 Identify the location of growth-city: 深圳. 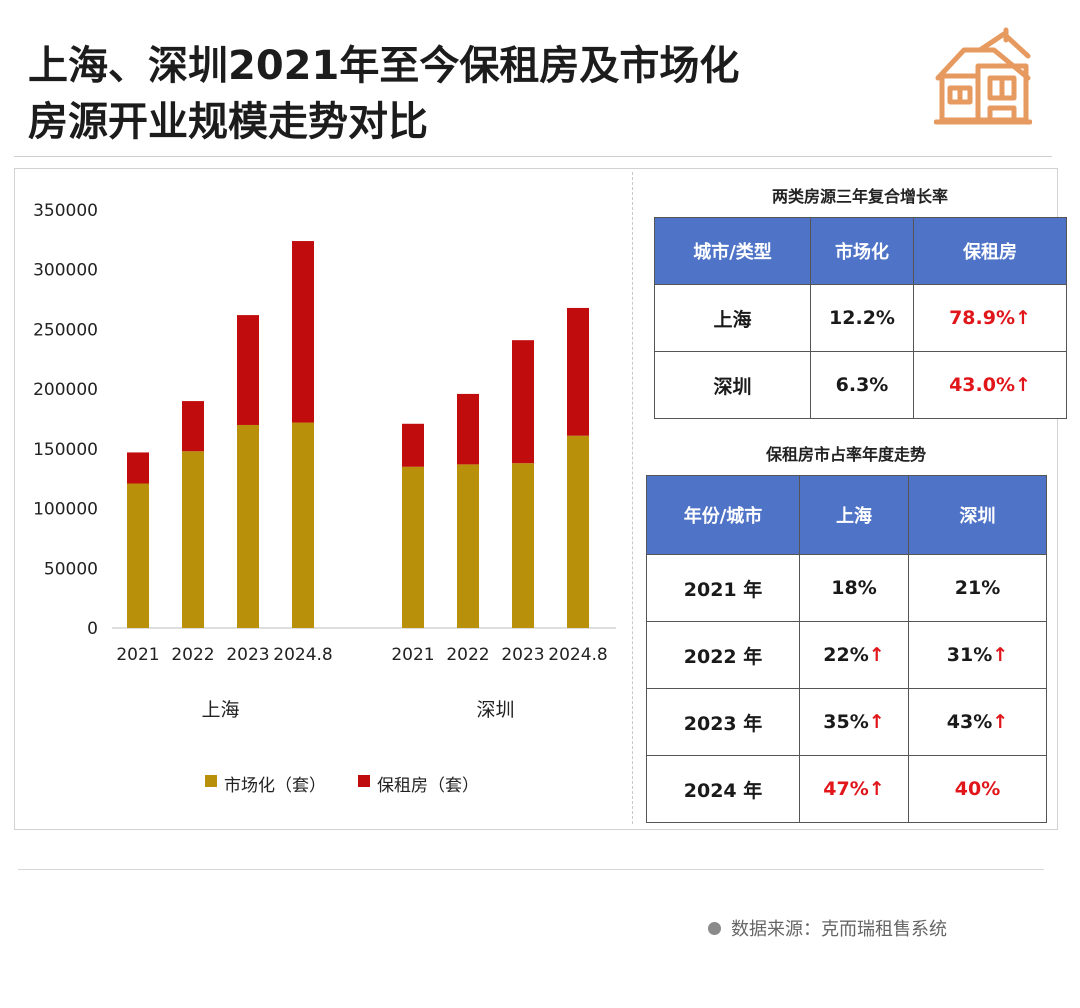
(732, 385).